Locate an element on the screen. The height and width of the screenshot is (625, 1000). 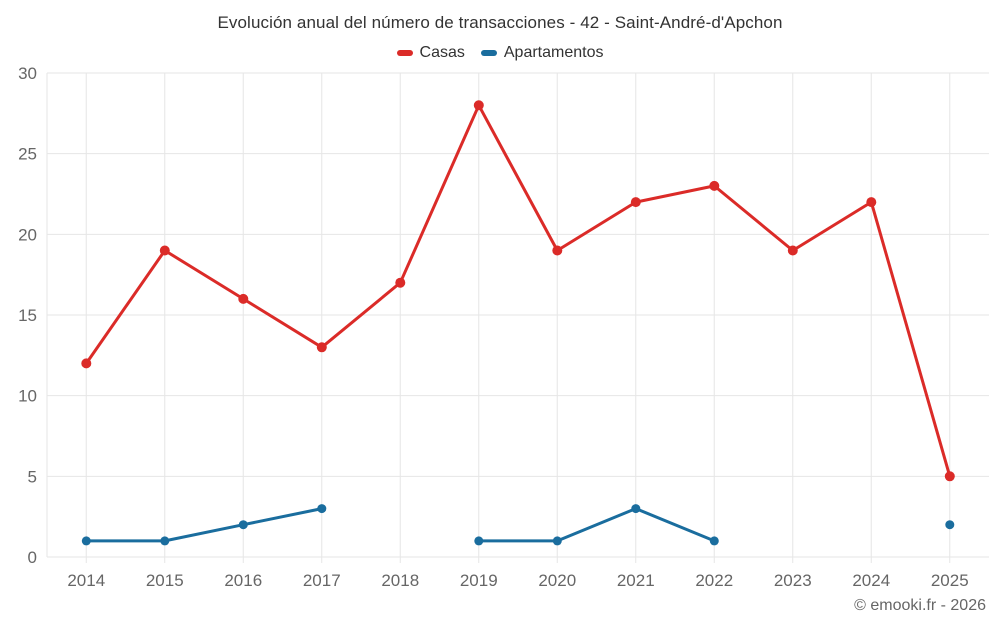
x-tick-label: 2014 is located at coordinates (86, 580).